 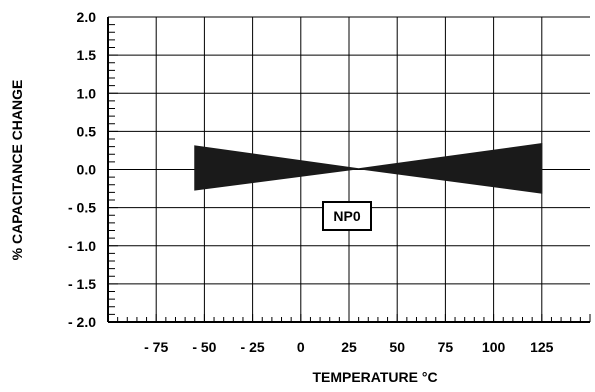 I want to click on x-tick-label: - 25, so click(x=253, y=347).